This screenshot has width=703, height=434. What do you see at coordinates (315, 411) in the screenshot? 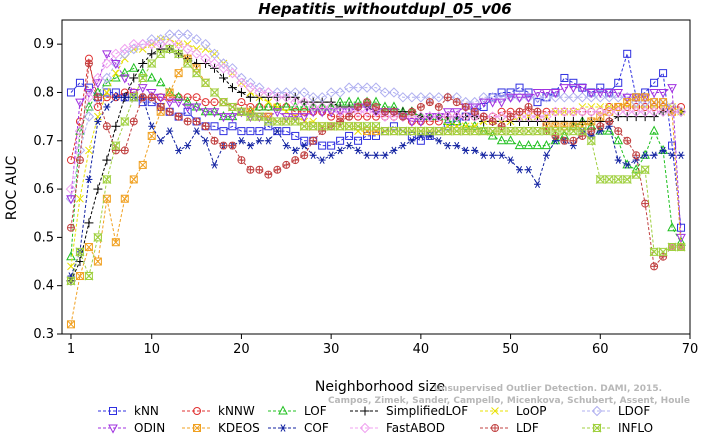
I see `legend-label-lof: LOF` at bounding box center [315, 411].